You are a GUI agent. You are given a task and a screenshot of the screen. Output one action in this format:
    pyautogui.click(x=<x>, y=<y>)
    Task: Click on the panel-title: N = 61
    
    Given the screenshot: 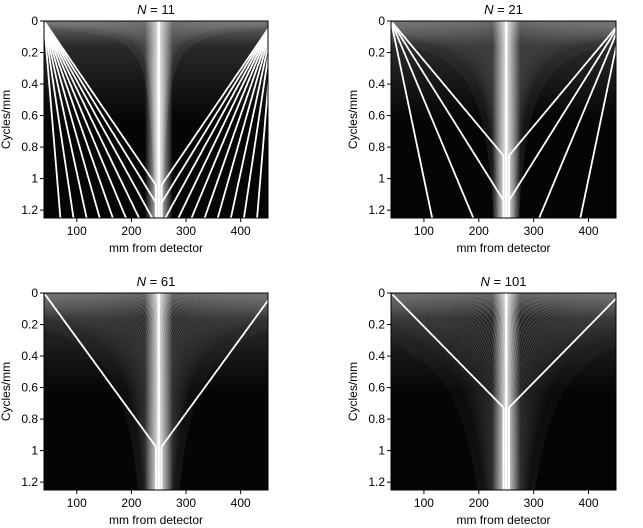 What is the action you would take?
    pyautogui.click(x=156, y=281)
    